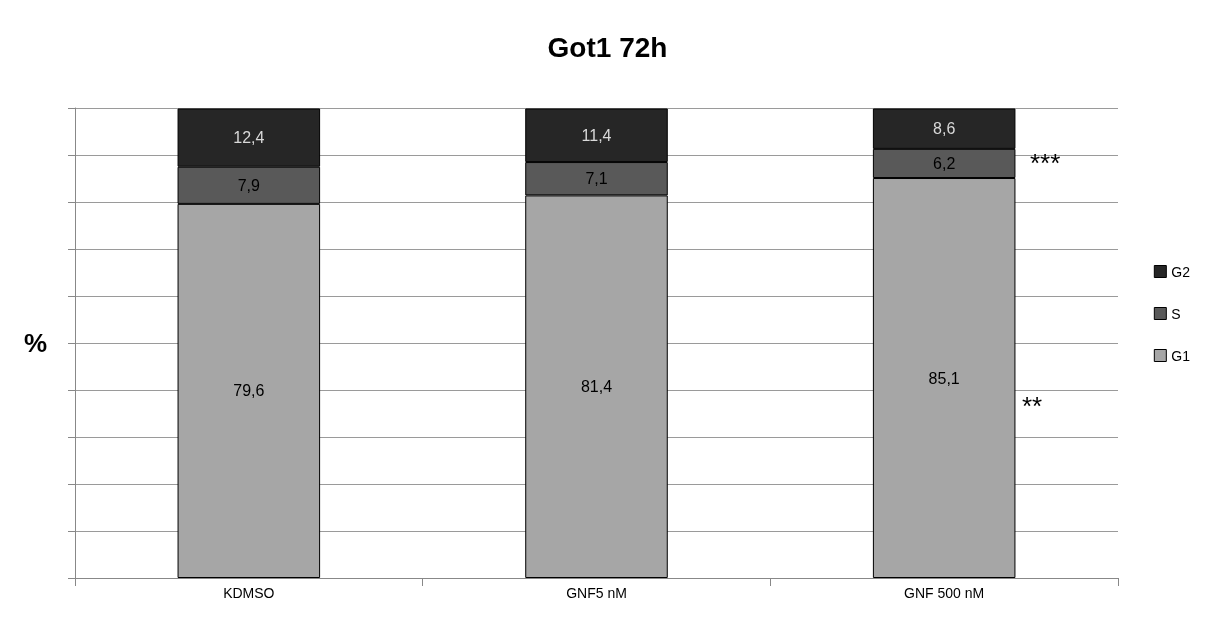 This screenshot has height=627, width=1215. Describe the element at coordinates (596, 179) in the screenshot. I see `data-label: 7,1` at that location.